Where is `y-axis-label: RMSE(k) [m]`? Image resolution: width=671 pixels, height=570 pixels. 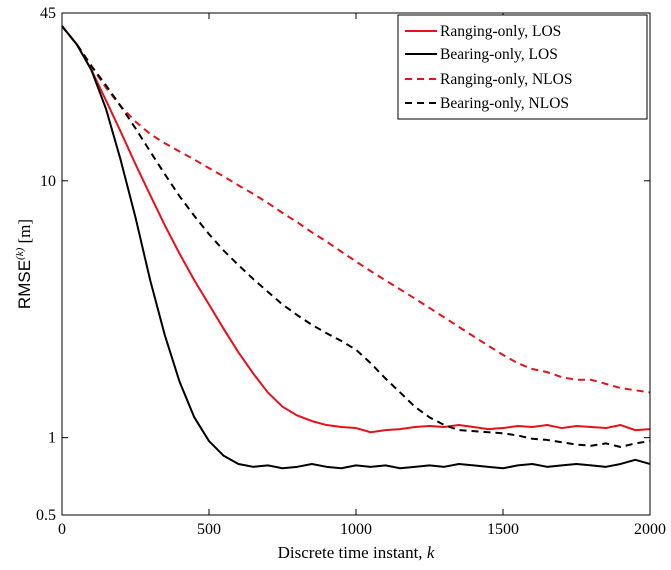
y-axis-label: RMSE(k) [m] is located at coordinates (24, 264).